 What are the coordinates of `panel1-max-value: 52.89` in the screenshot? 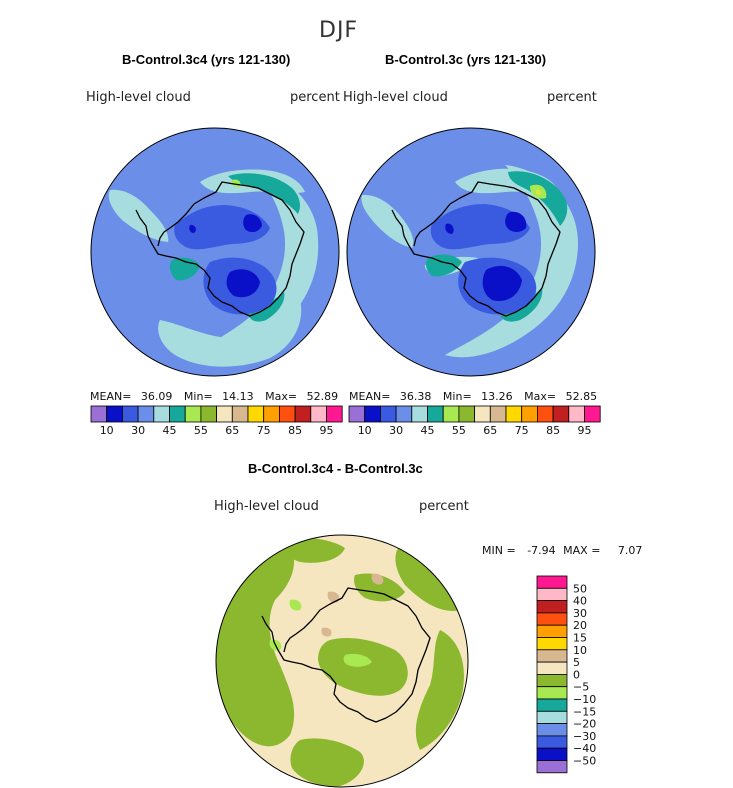 It's located at (322, 396).